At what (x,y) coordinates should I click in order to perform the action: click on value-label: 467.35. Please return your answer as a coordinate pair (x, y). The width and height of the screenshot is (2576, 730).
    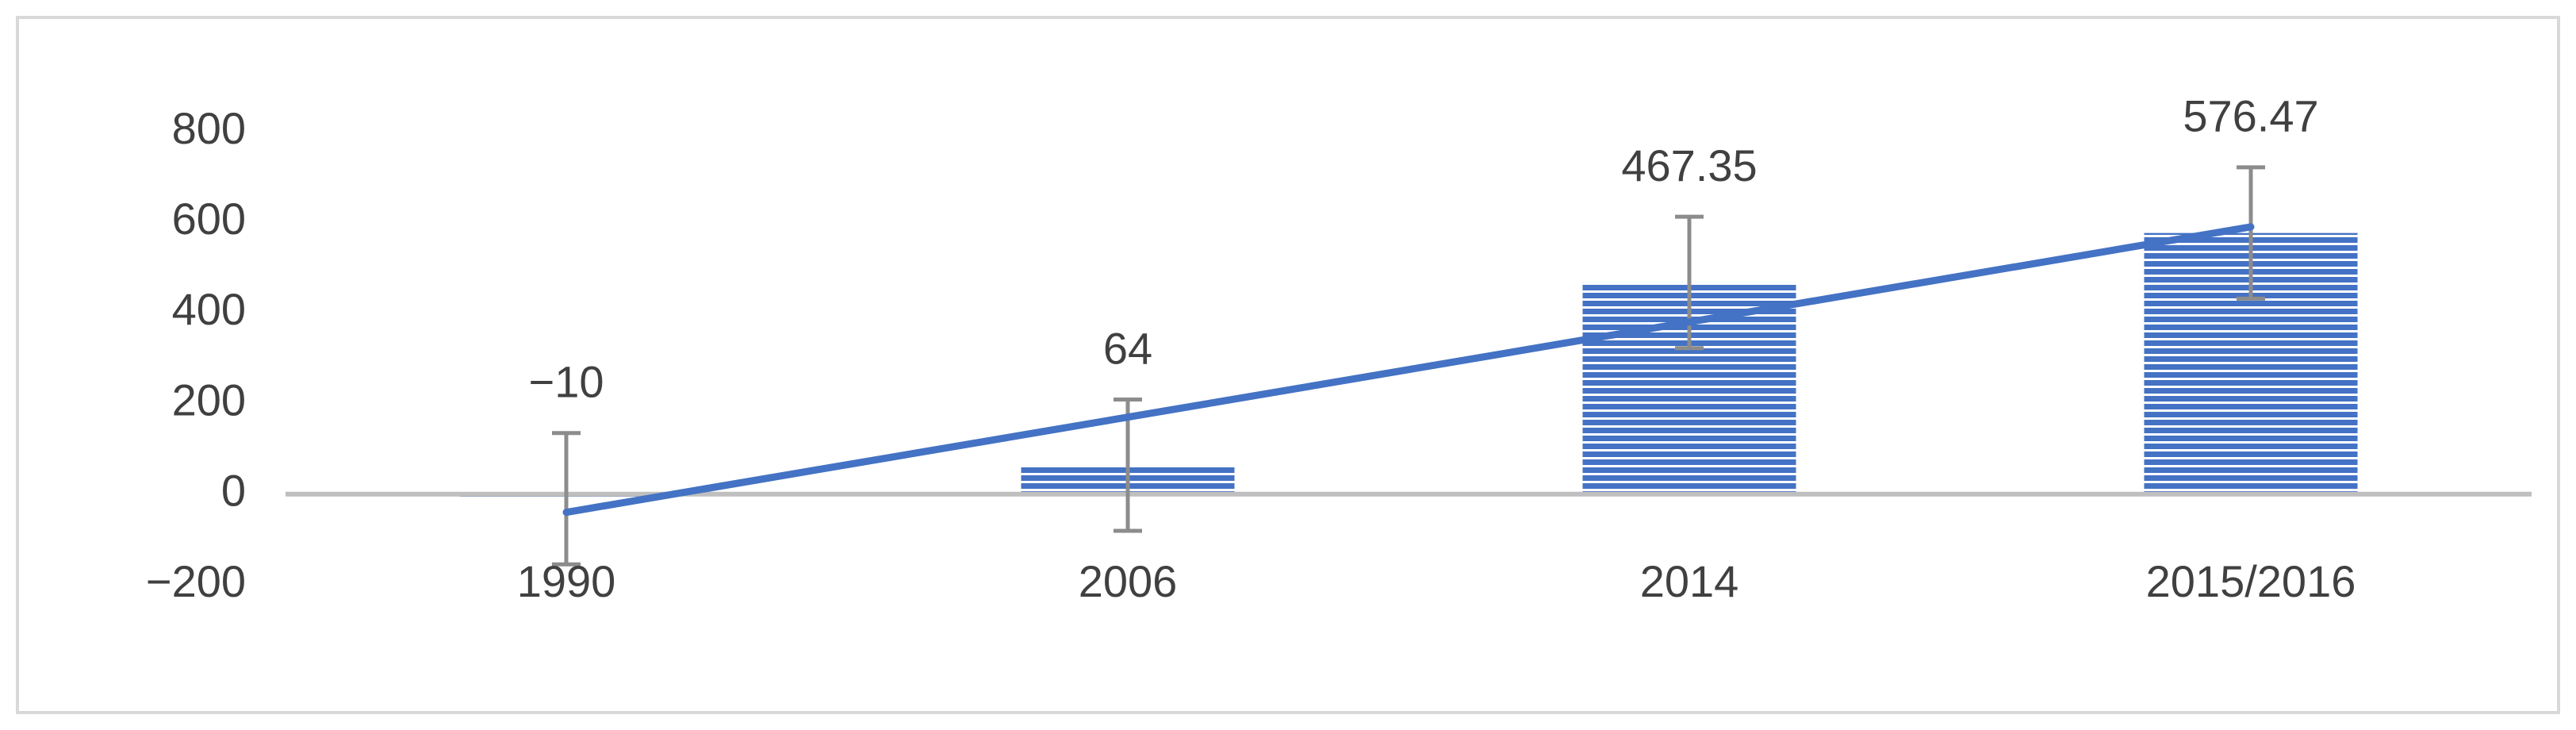
    Looking at the image, I should click on (1689, 165).